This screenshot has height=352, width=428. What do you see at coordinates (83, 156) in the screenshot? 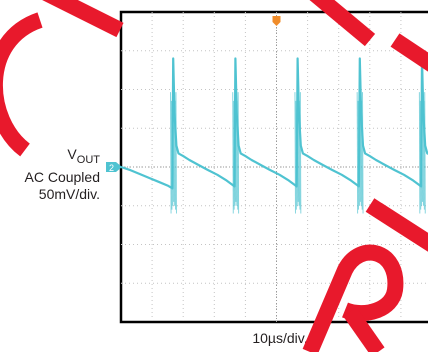
I see `y-axis-label-line1: VOUT` at bounding box center [83, 156].